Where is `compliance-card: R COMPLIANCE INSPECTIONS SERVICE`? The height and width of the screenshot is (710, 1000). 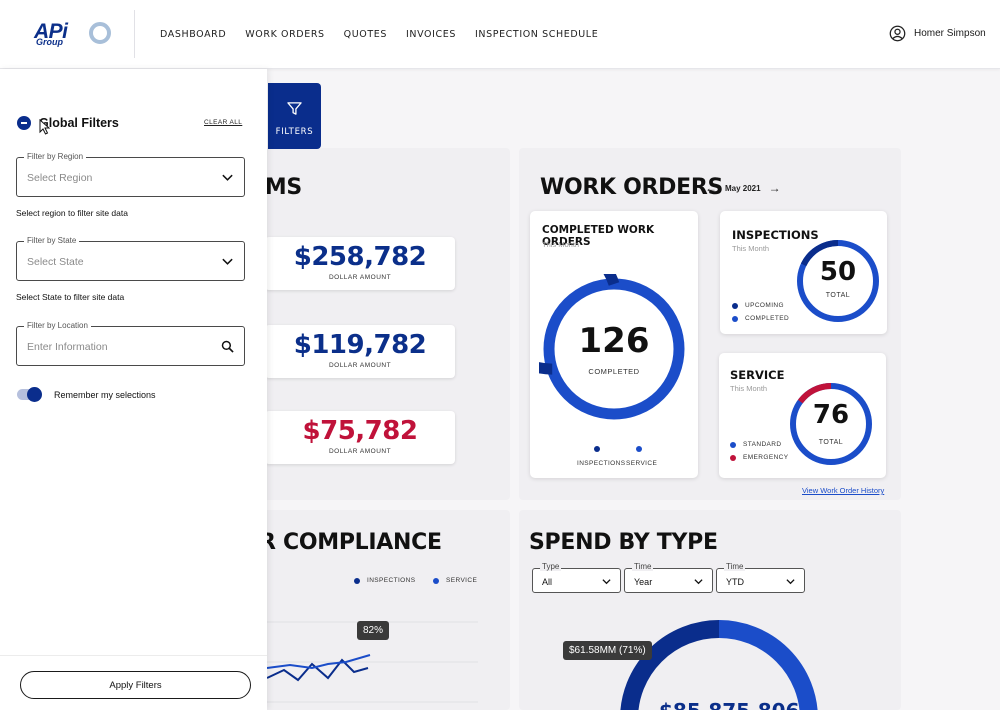
compliance-card: R COMPLIANCE INSPECTIONS SERVICE is located at coordinates (380, 610).